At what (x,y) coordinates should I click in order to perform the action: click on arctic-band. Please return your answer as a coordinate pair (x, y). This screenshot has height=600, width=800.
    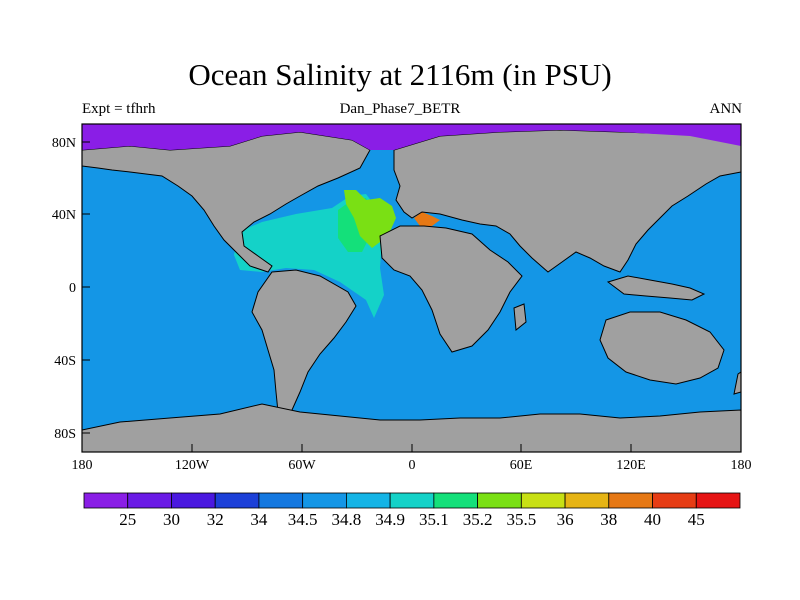
    Looking at the image, I should click on (411, 137).